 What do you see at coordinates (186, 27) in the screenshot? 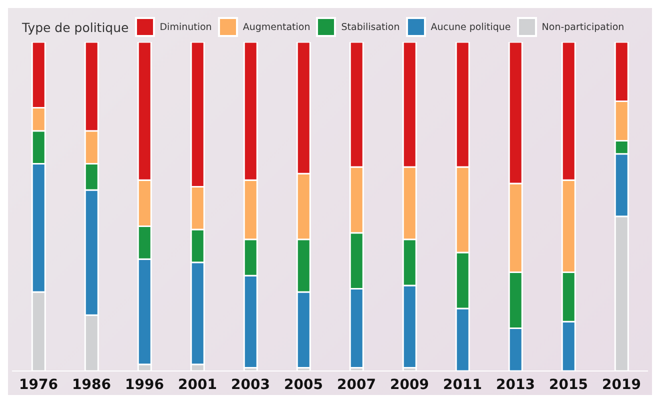
I see `legend-label: Diminution` at bounding box center [186, 27].